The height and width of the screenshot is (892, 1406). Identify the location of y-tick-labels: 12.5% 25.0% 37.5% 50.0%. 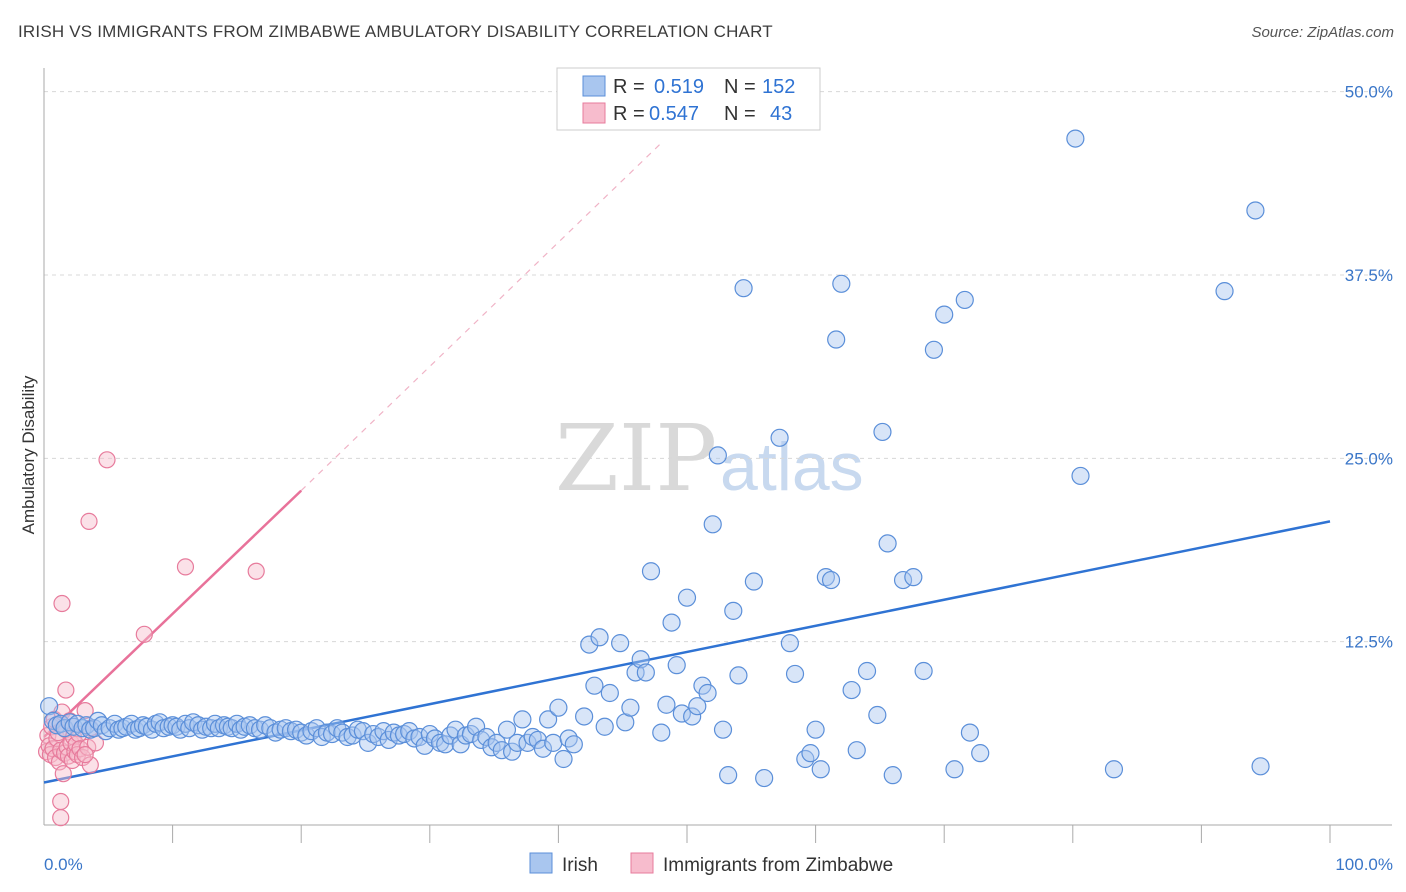
(1369, 367).